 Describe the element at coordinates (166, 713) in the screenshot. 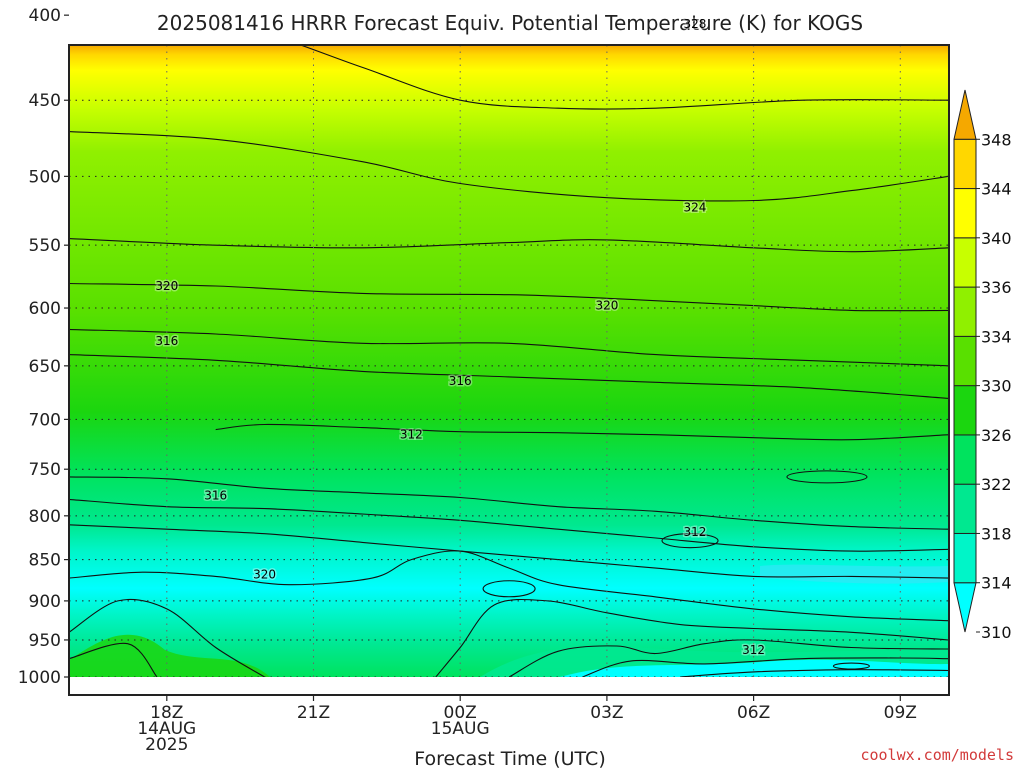

I see `x-tick-label: 18Z` at that location.